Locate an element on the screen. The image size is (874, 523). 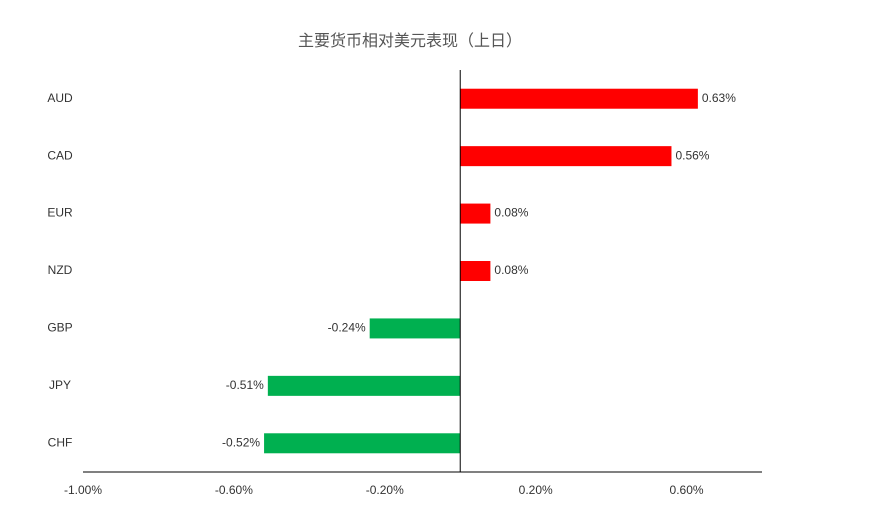
y-tick-label: GBP is located at coordinates (59, 328).